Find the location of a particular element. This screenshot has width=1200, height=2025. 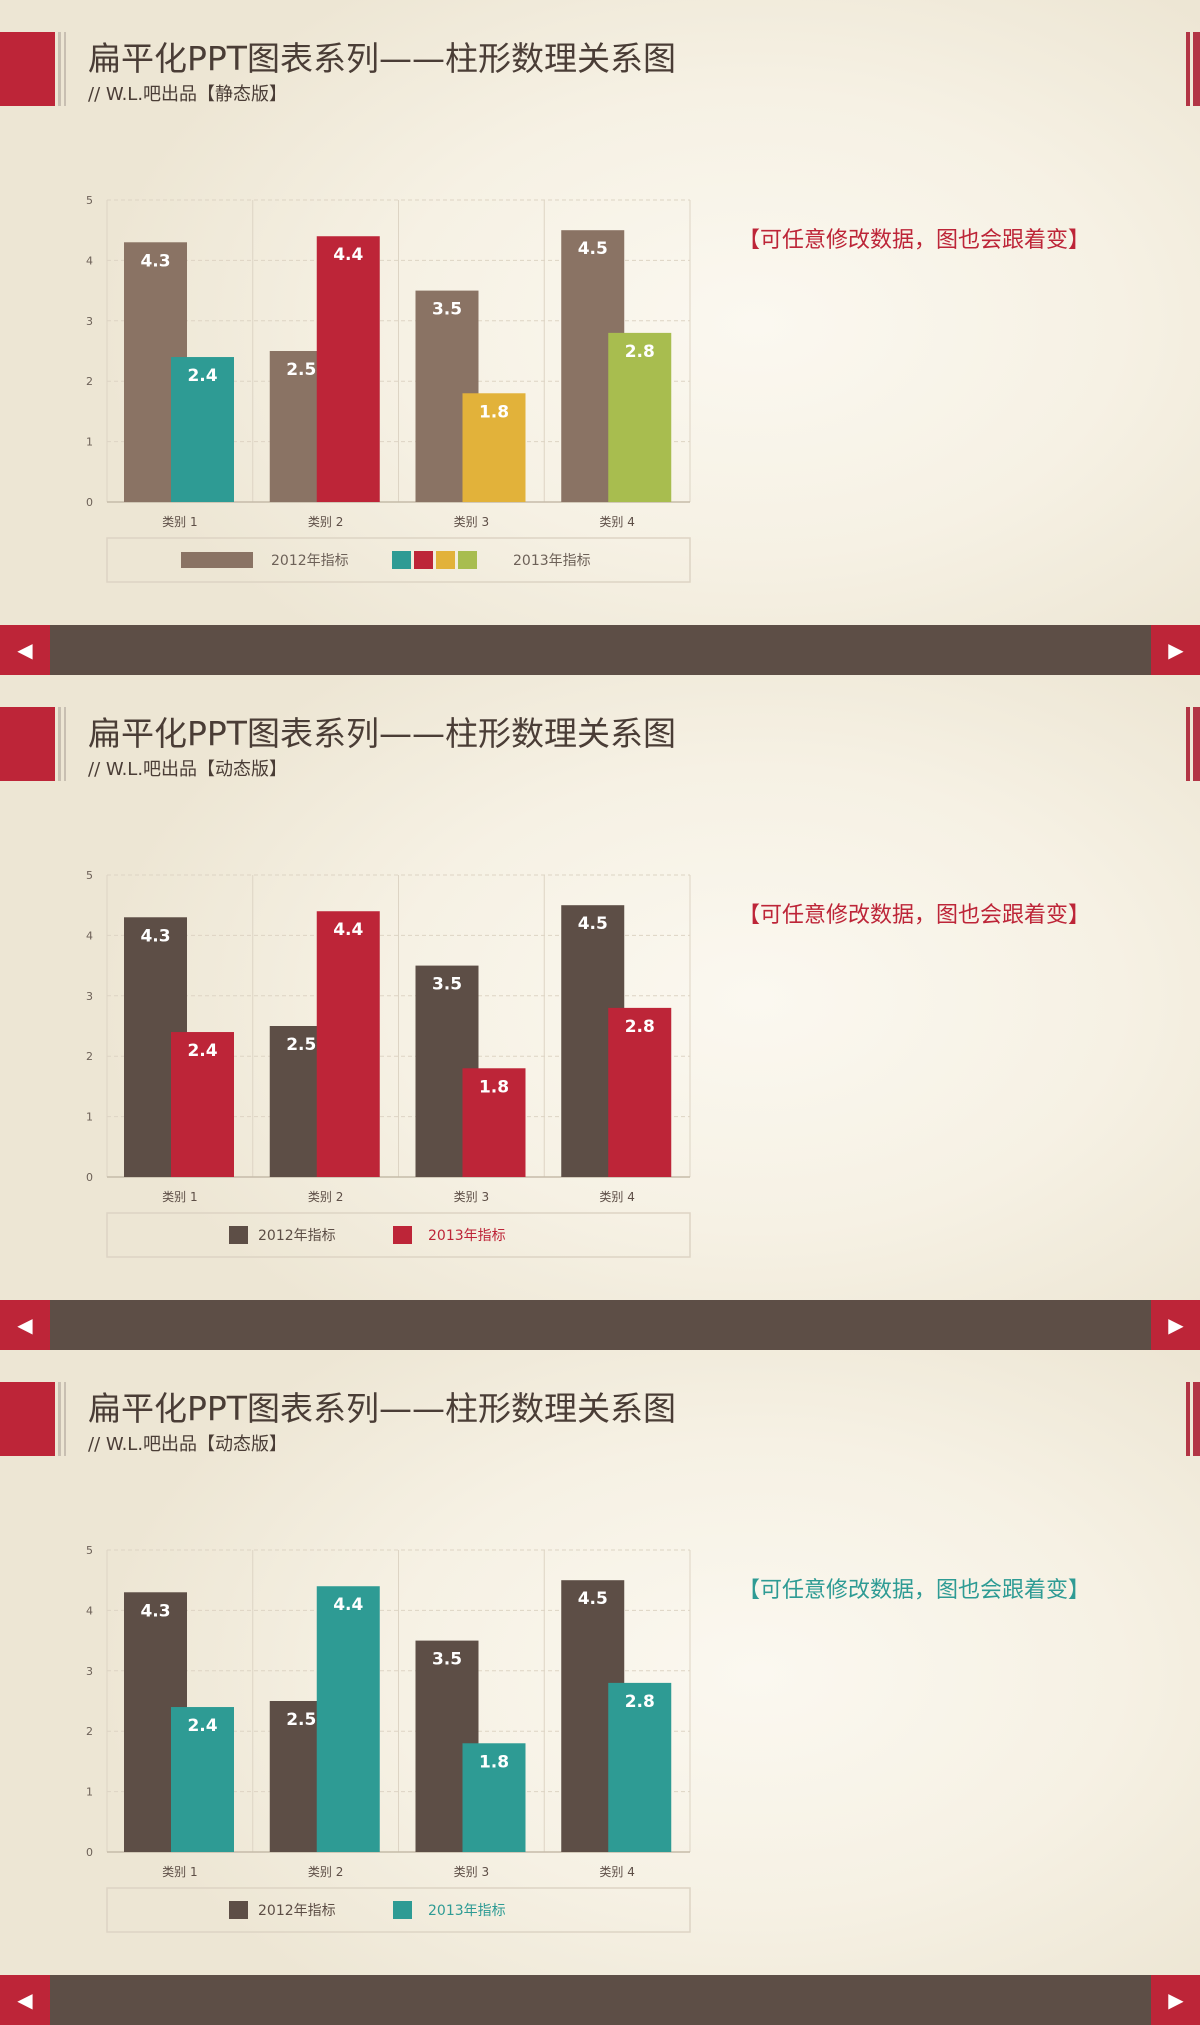

y-tick-label: 0 is located at coordinates (89, 502).